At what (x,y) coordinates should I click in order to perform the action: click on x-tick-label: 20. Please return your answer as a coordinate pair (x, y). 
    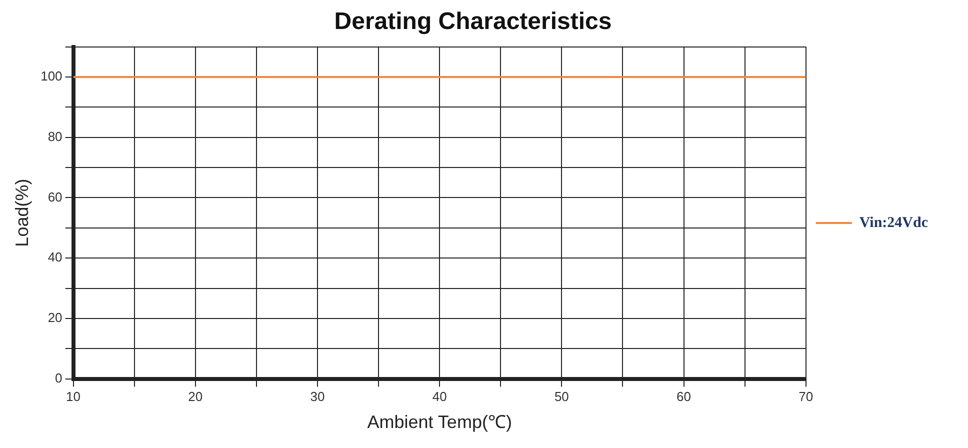
    Looking at the image, I should click on (195, 396).